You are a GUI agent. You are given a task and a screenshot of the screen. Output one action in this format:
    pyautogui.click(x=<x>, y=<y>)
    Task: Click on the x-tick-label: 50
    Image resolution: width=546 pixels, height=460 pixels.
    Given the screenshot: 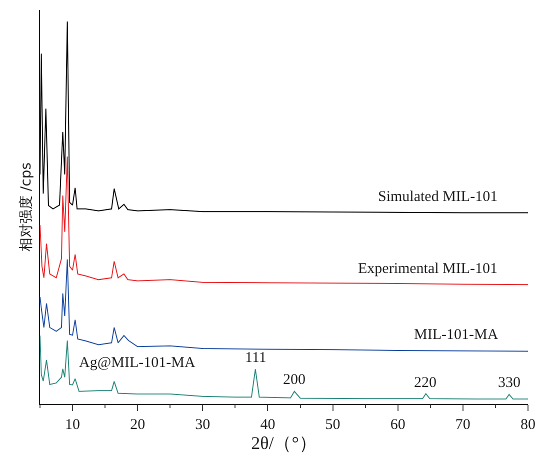 What is the action you would take?
    pyautogui.click(x=332, y=425)
    